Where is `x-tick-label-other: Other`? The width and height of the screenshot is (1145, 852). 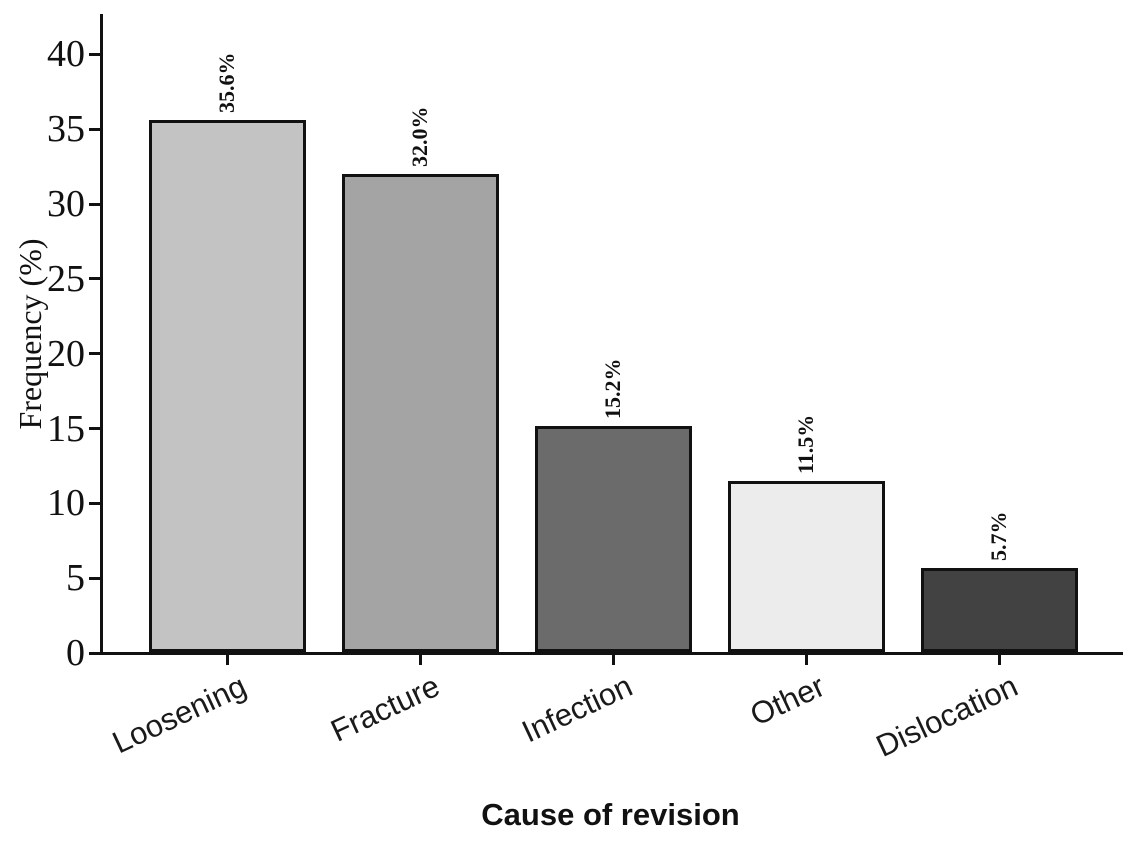
x-tick-label-other: Other is located at coordinates (788, 700).